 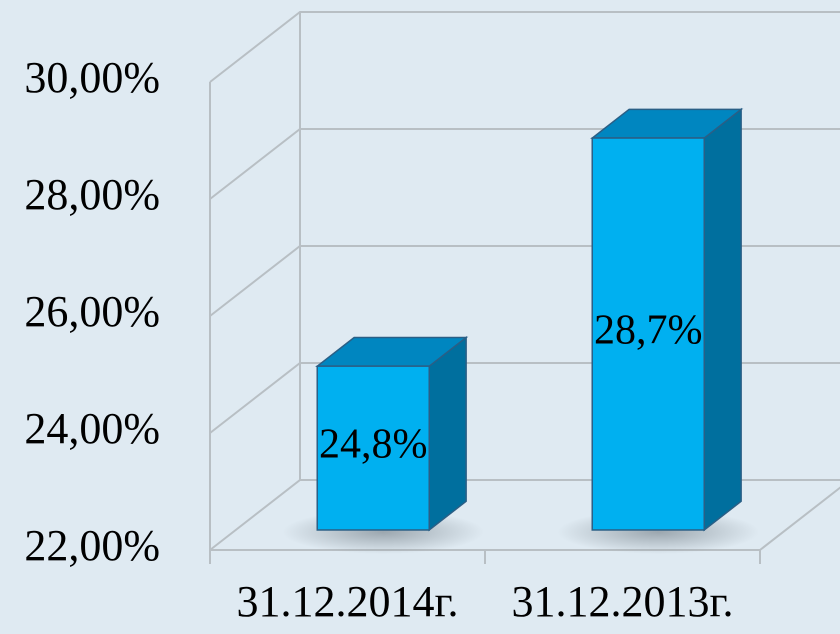 What do you see at coordinates (648, 331) in the screenshot?
I see `data-label: 28,7%` at bounding box center [648, 331].